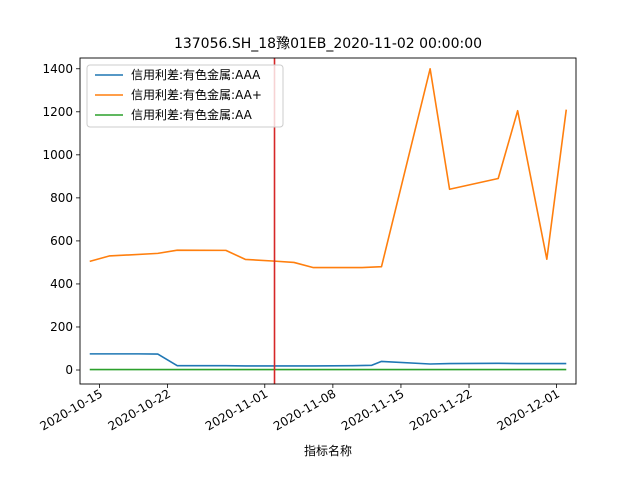  Describe the element at coordinates (196, 74) in the screenshot. I see `legend-entry: 信用利差:有色金属:AAA` at that location.